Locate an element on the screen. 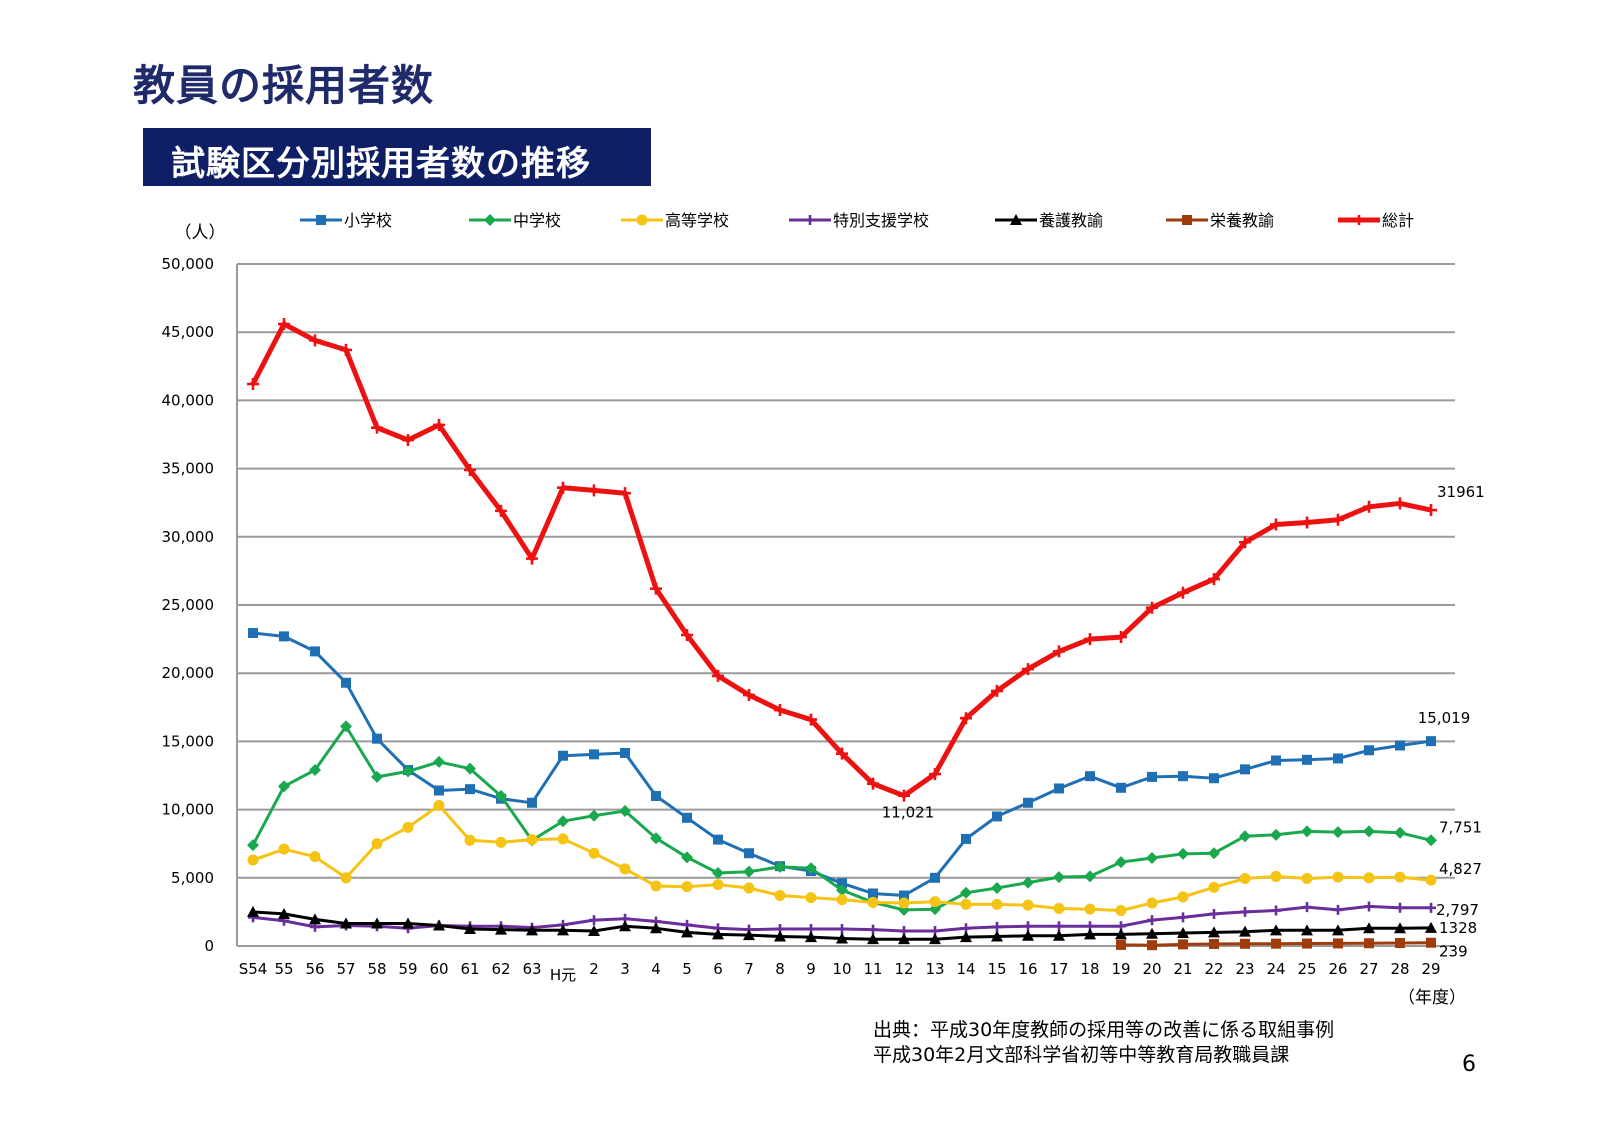  end-value-label: 7,751 is located at coordinates (1460, 827).